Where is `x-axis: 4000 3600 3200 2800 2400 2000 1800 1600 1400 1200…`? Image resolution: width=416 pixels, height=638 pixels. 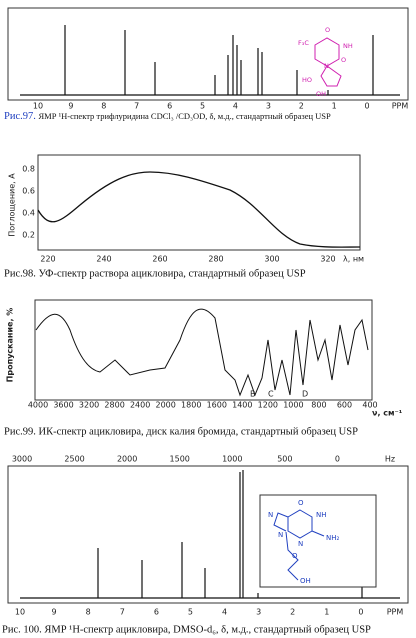 x-axis: 4000 3600 3200 2800 2400 2000 1800 1600 1400 1200… is located at coordinates (203, 405).